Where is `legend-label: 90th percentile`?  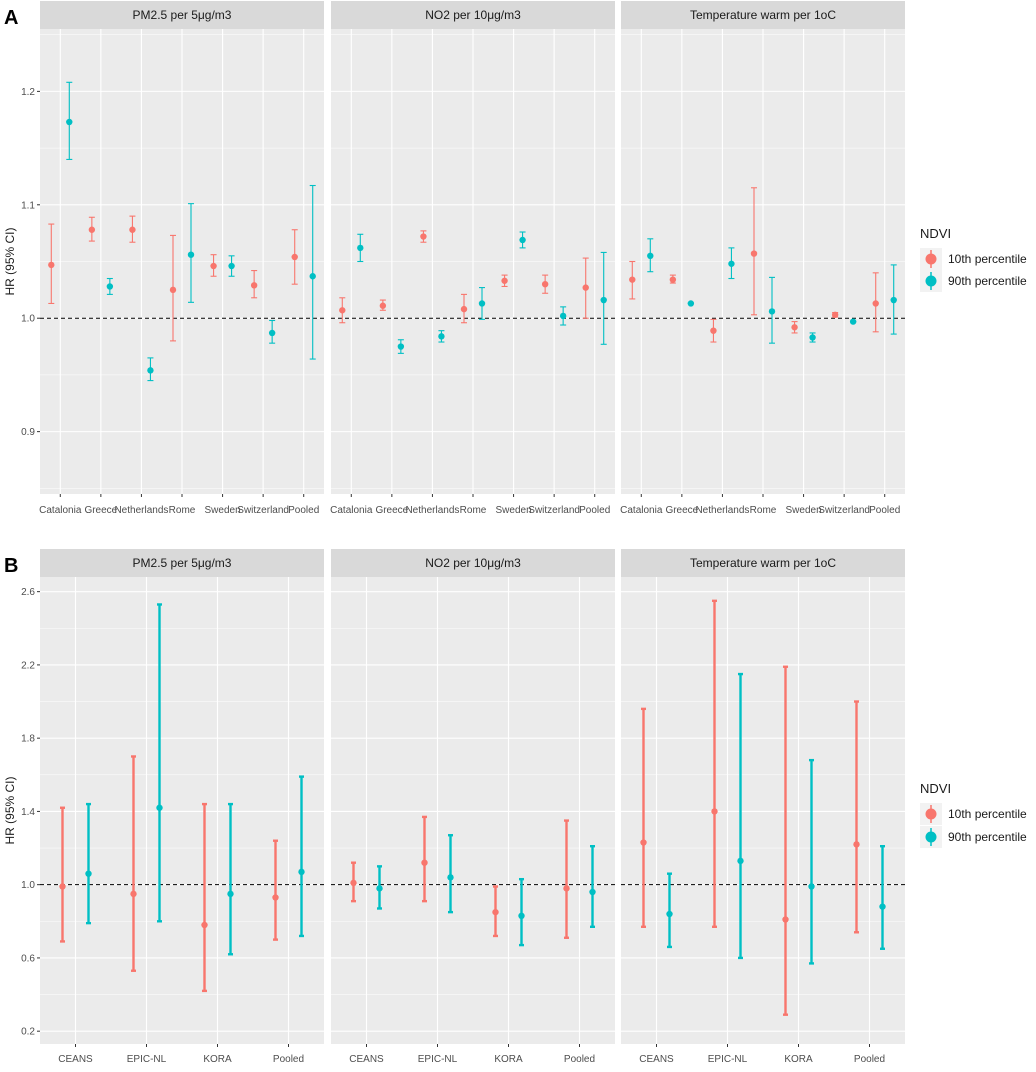
legend-label: 90th percentile is located at coordinates (987, 281).